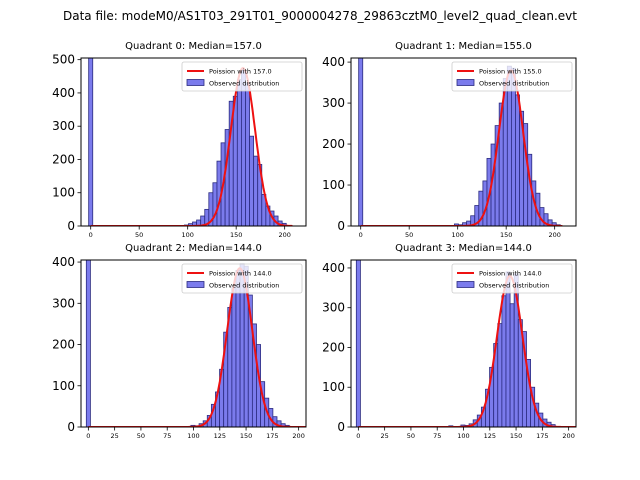  I want to click on legend: Poission with 155.0 Observed distribution, so click(512, 76).